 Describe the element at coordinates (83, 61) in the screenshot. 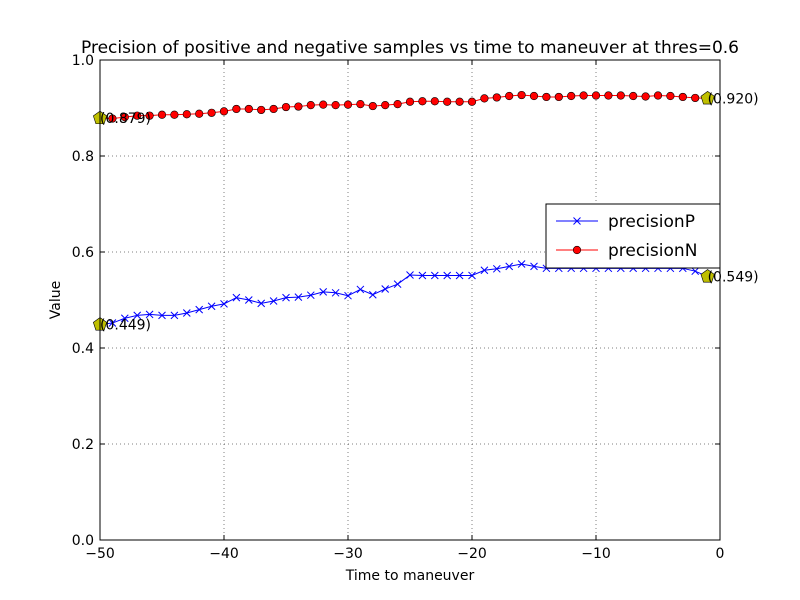

I see `y-tick-label: 1.0` at that location.